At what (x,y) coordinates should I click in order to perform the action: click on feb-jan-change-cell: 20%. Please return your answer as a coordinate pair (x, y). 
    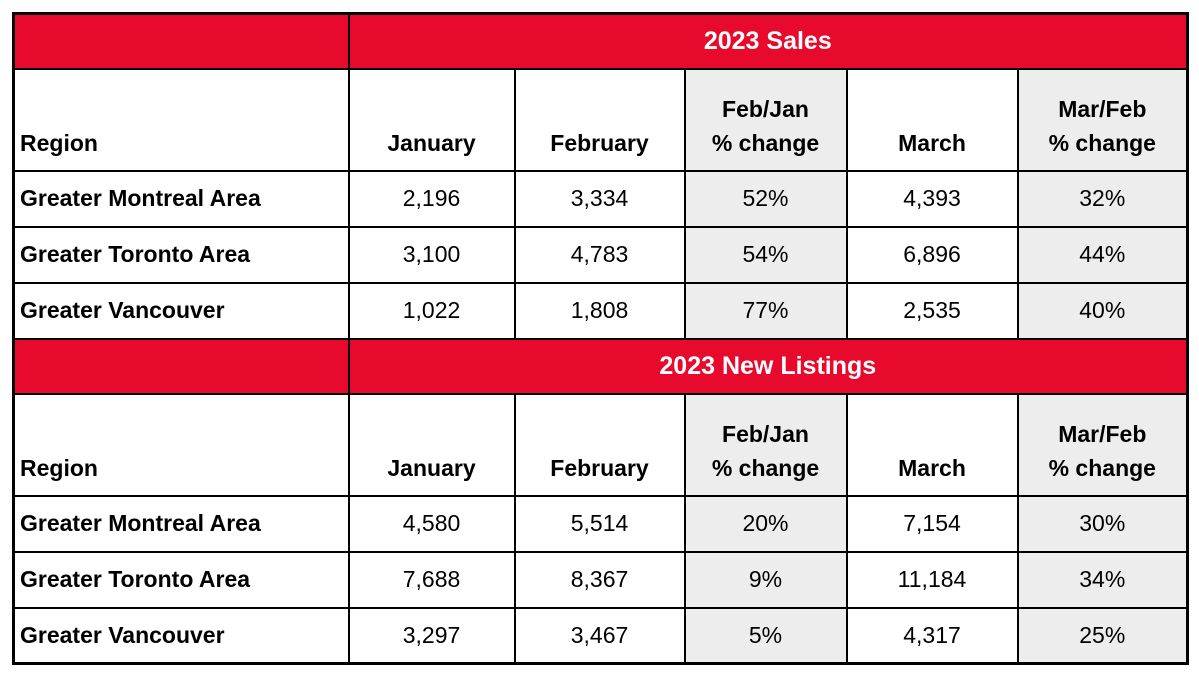
    Looking at the image, I should click on (765, 523).